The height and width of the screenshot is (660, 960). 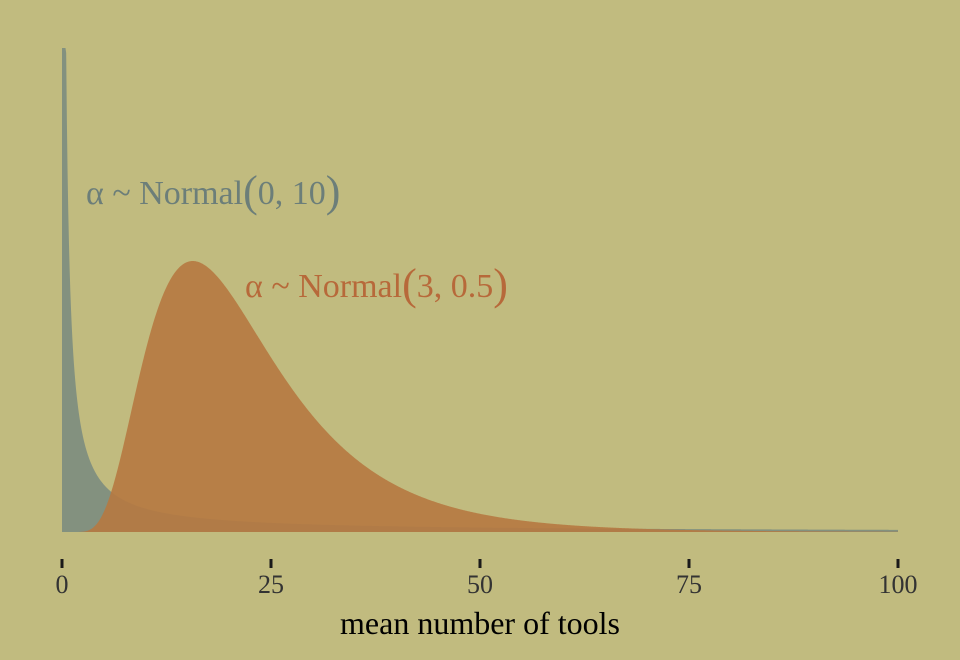 What do you see at coordinates (480, 623) in the screenshot?
I see `x-axis-title: mean number of tools` at bounding box center [480, 623].